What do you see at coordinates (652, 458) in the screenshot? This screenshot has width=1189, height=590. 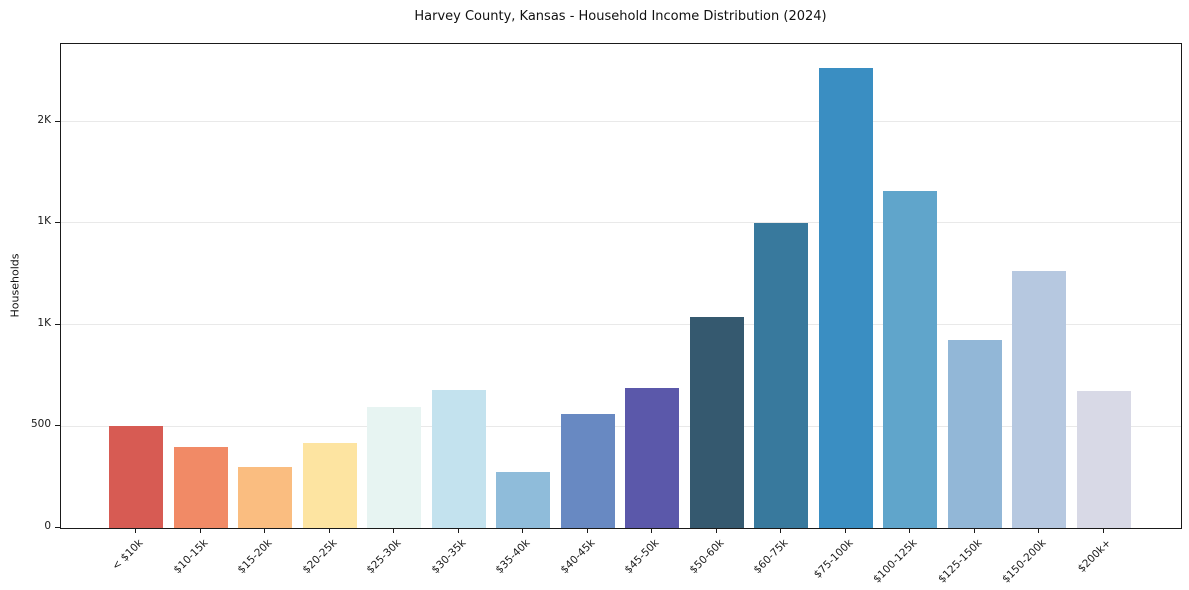 I see `bar-$45-50k` at bounding box center [652, 458].